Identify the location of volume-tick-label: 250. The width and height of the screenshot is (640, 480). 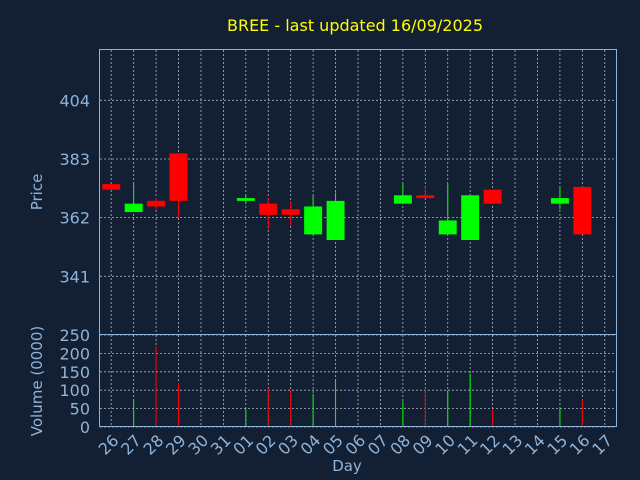
(74, 335).